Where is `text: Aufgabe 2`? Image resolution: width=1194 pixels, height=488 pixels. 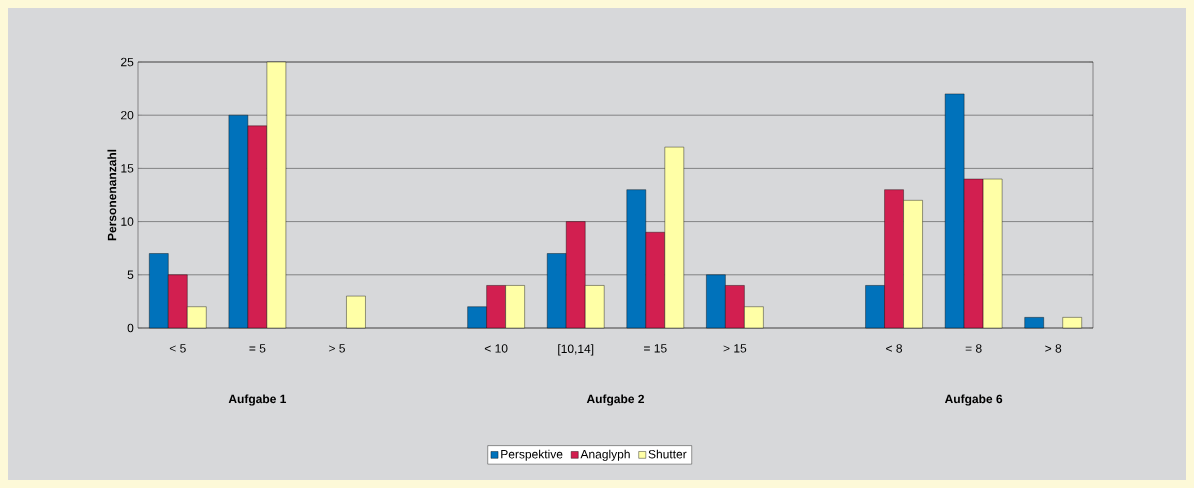 text: Aufgabe 2 is located at coordinates (615, 400).